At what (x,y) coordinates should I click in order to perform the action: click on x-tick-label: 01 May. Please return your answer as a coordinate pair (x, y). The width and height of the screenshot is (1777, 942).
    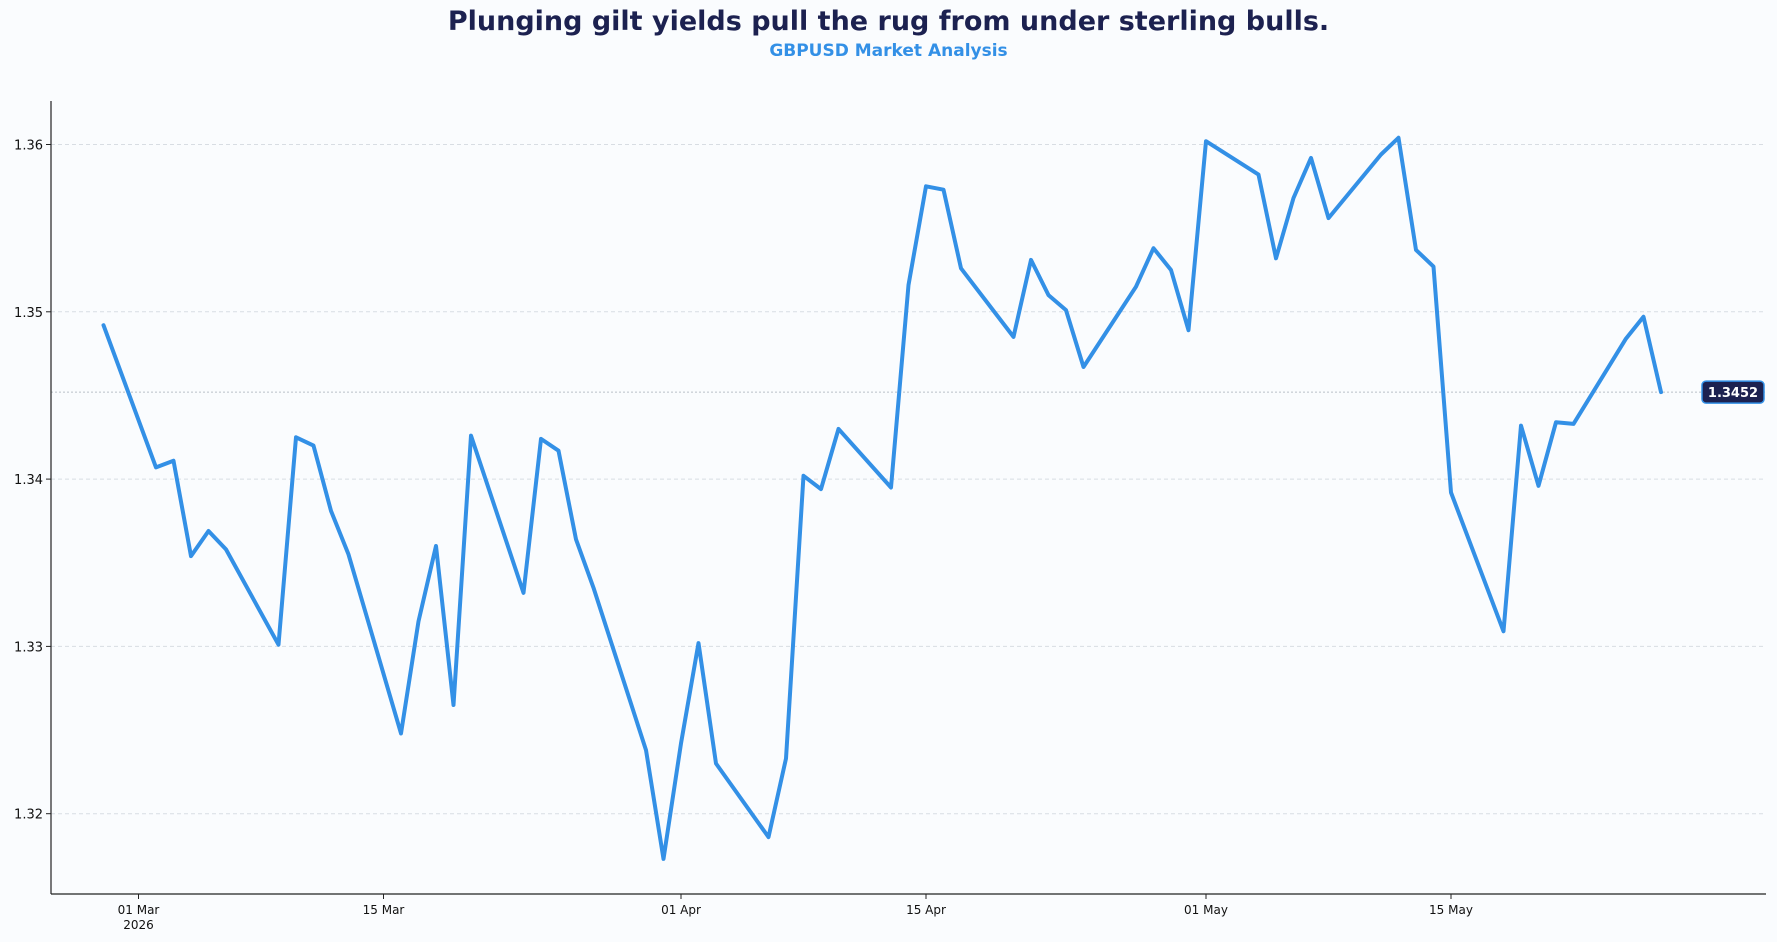
    Looking at the image, I should click on (1206, 910).